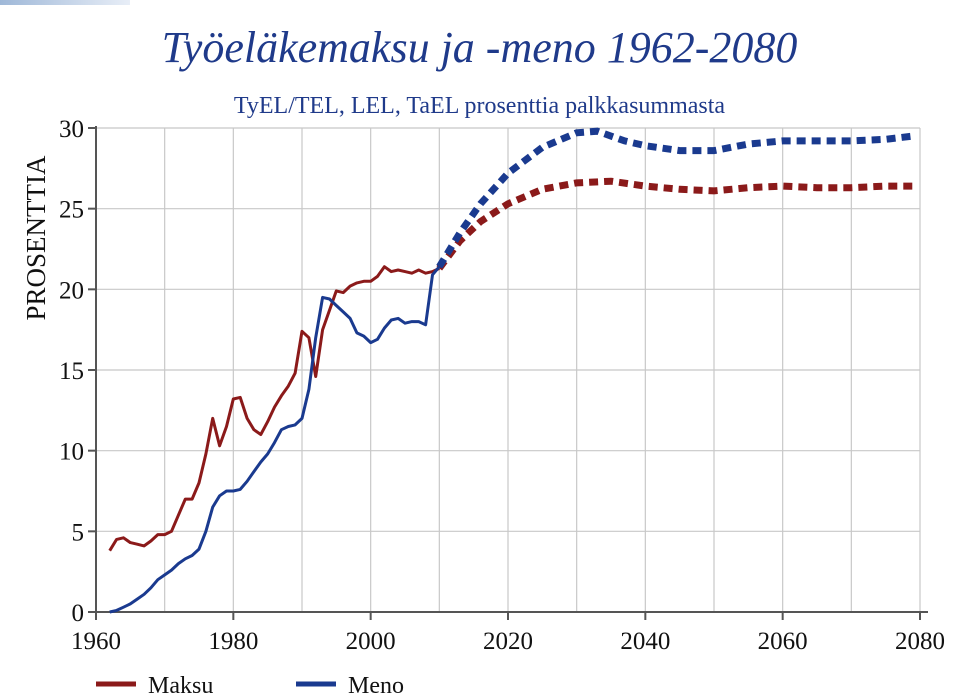 This screenshot has width=959, height=699. Describe the element at coordinates (250, 686) in the screenshot. I see `legend: Maksu Meno` at that location.